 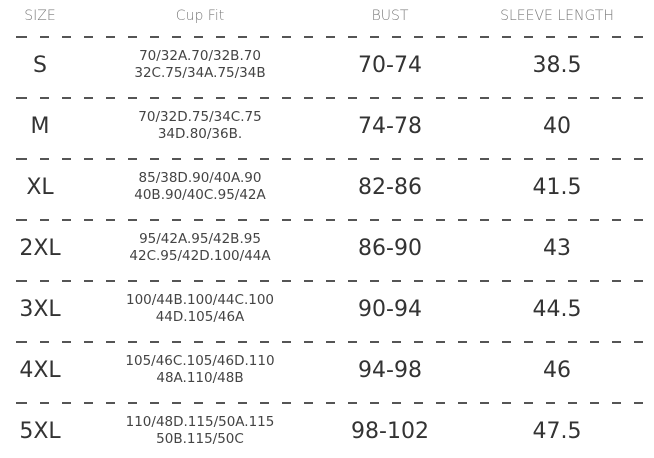 I want to click on size-cell: S, so click(x=40, y=65).